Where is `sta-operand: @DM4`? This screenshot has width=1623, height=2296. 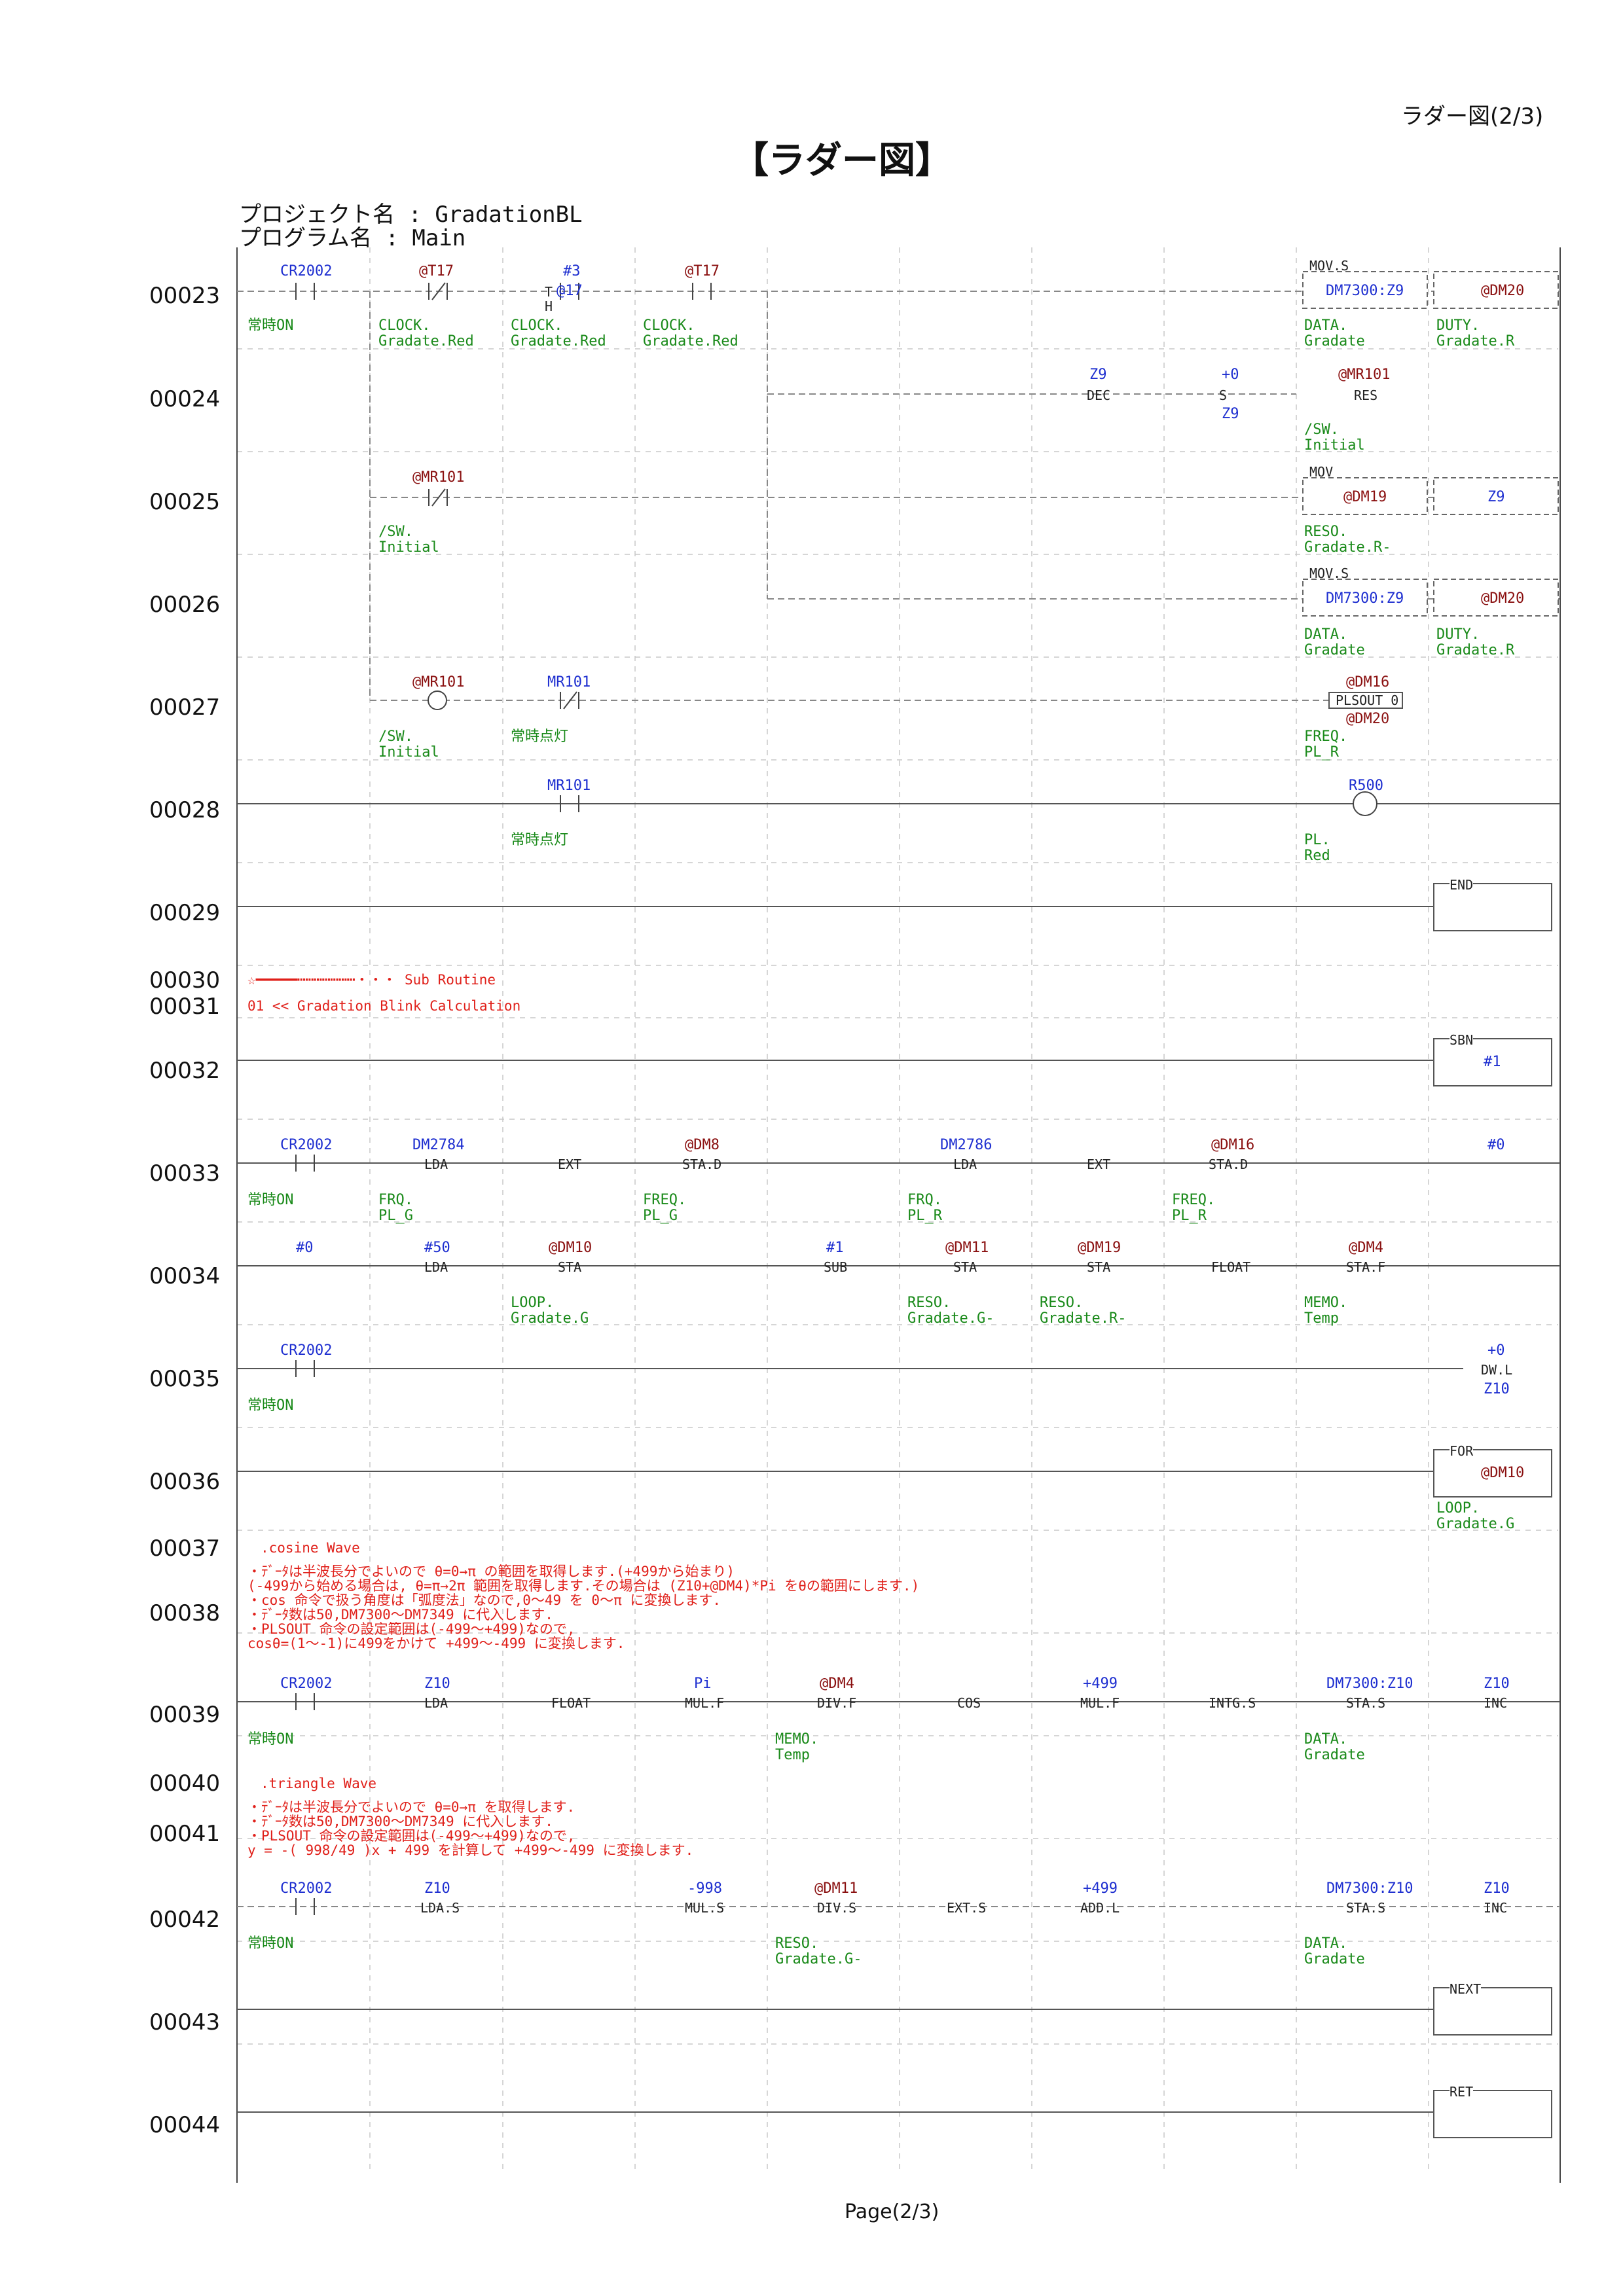
sta-operand: @DM4 is located at coordinates (1366, 1248).